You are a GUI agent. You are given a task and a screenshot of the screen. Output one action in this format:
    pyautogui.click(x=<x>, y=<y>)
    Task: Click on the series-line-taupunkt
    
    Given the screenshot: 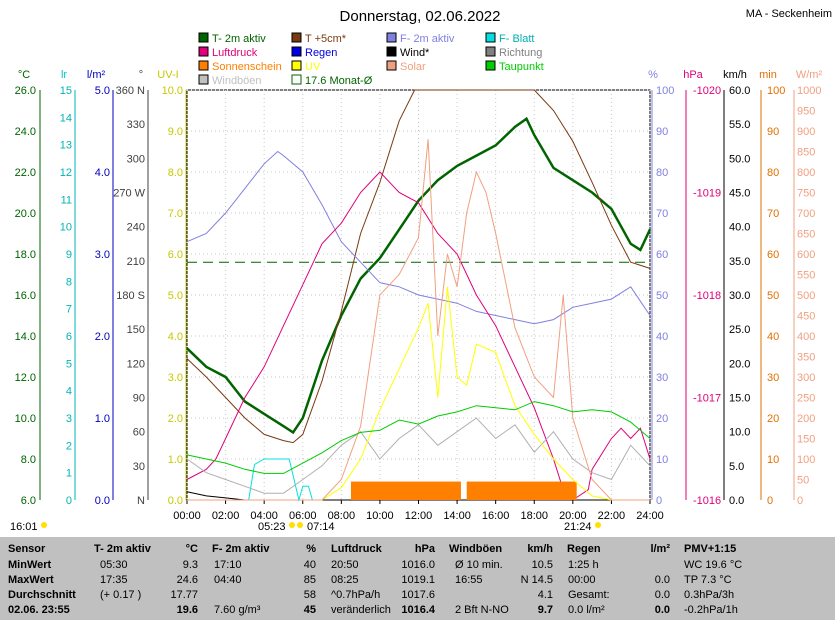 What is the action you would take?
    pyautogui.click(x=418, y=437)
    